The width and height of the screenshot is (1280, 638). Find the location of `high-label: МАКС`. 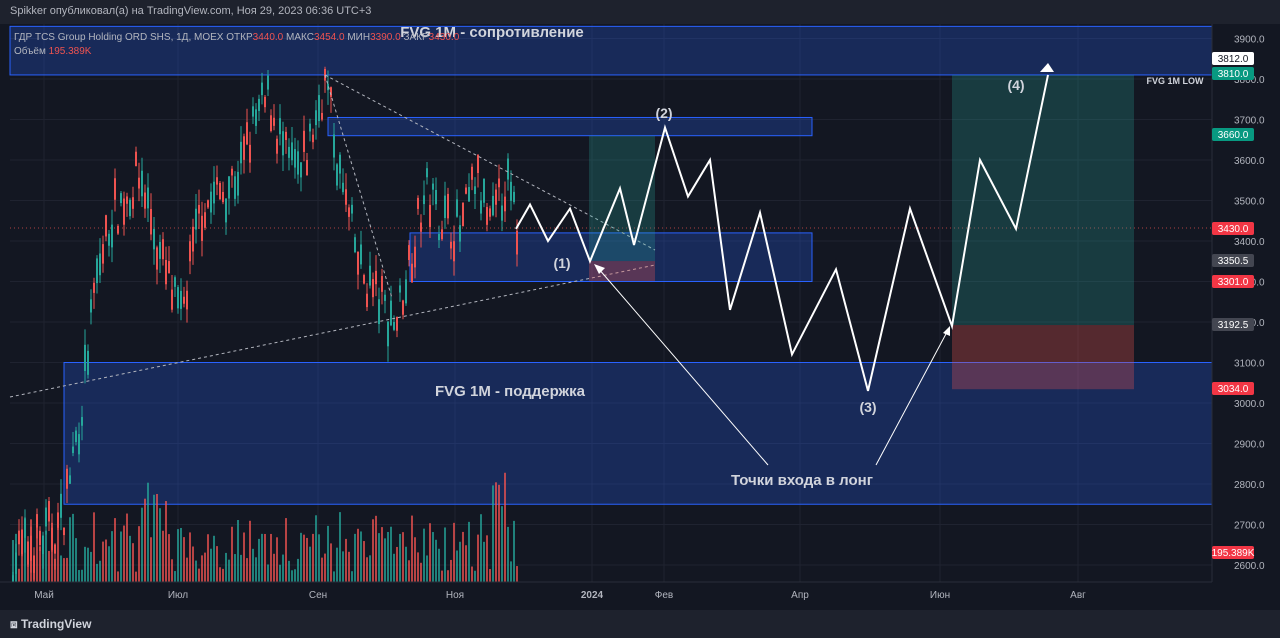

high-label: МАКС is located at coordinates (300, 37).